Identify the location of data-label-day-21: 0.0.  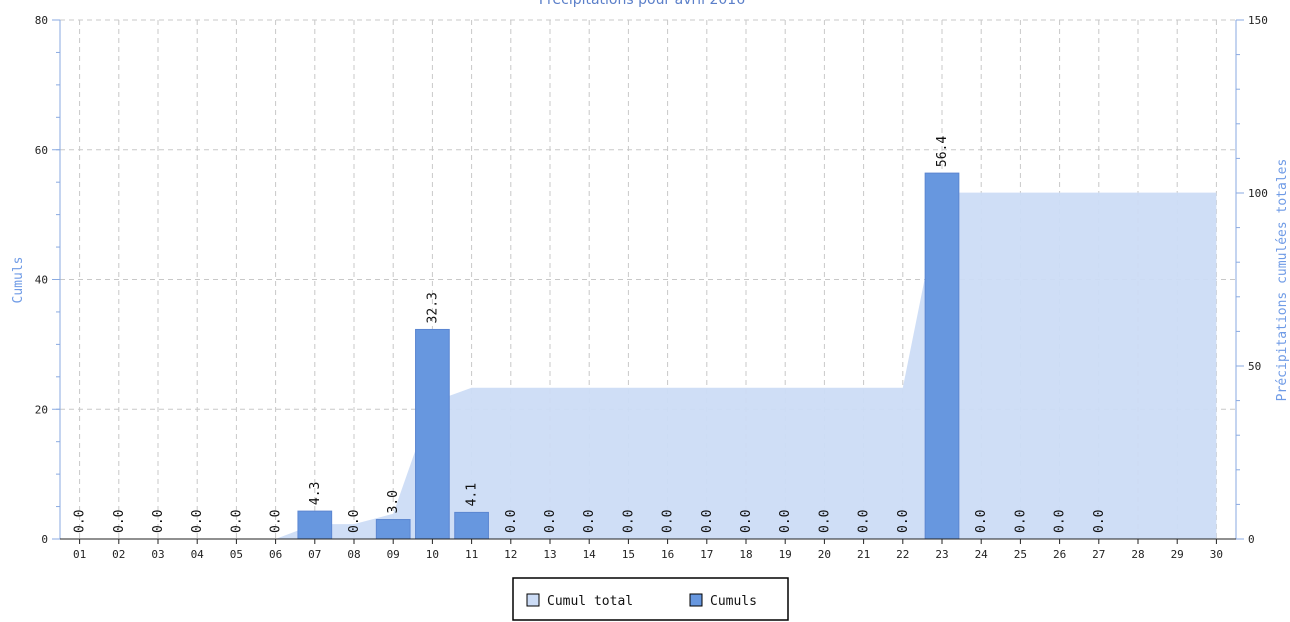
(864, 521).